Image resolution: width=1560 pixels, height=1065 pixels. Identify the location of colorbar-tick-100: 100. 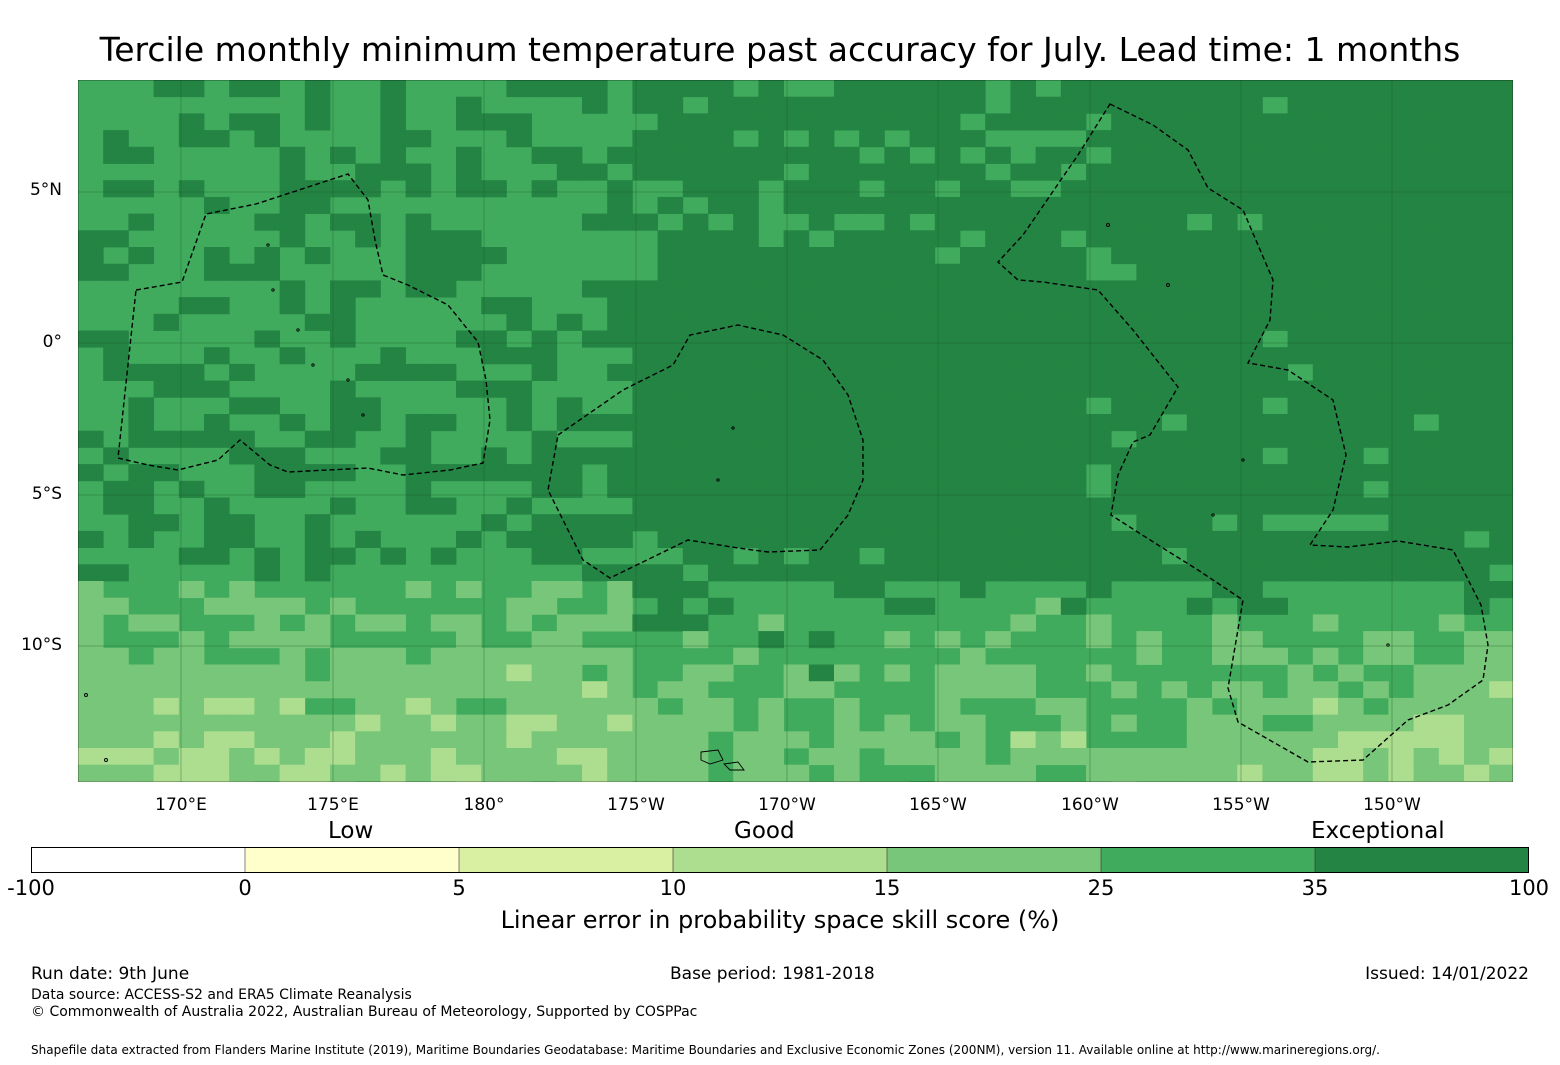
(1529, 888).